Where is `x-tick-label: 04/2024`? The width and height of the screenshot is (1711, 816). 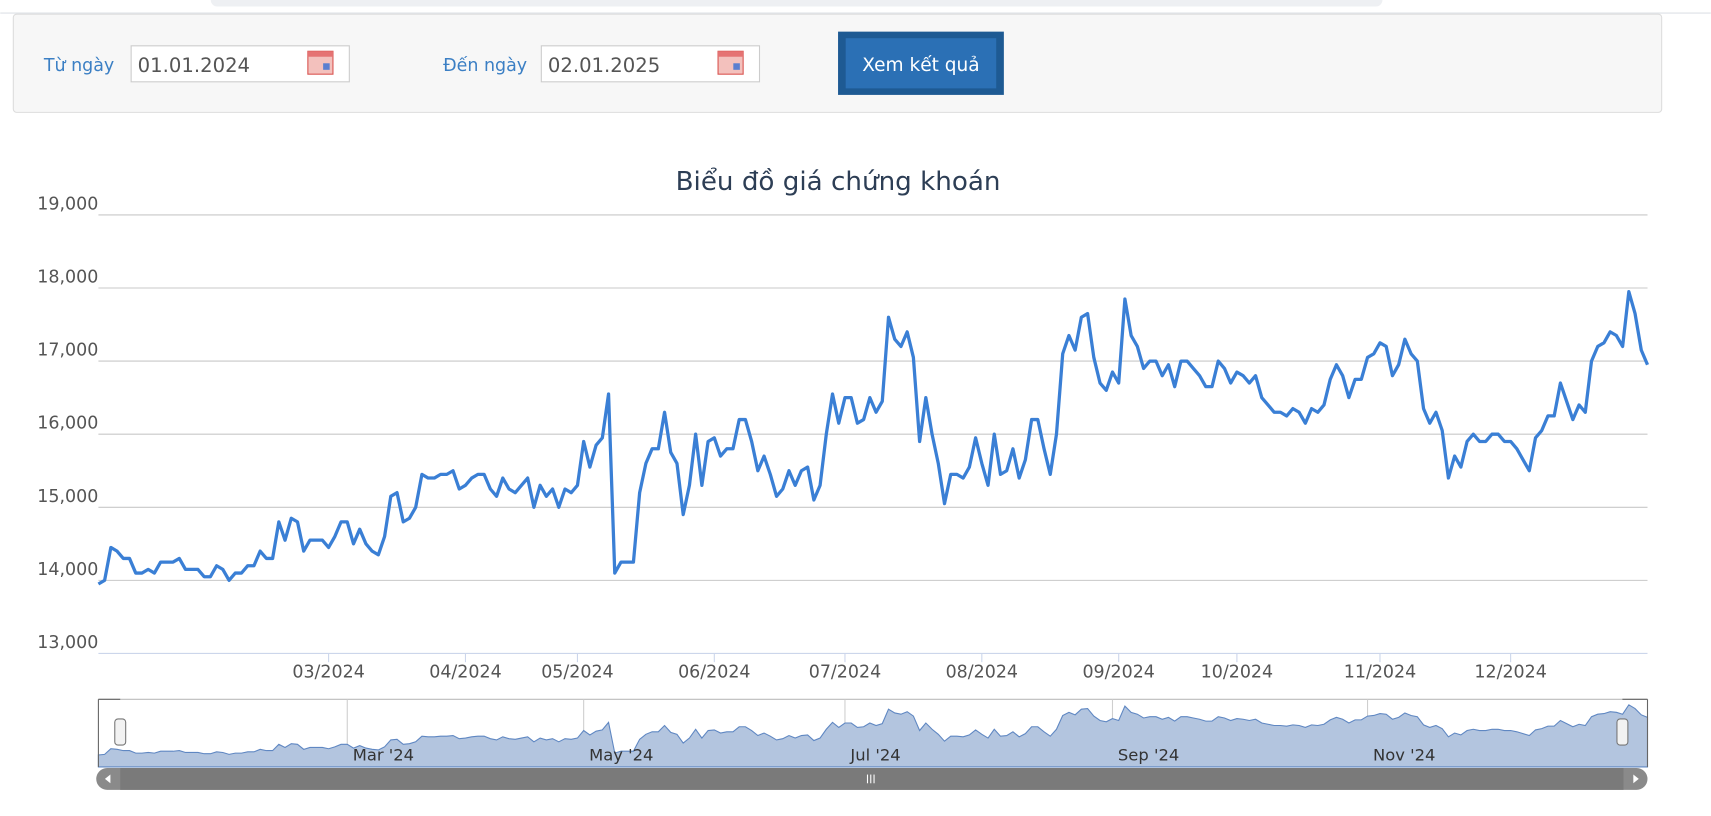
x-tick-label: 04/2024 is located at coordinates (465, 672).